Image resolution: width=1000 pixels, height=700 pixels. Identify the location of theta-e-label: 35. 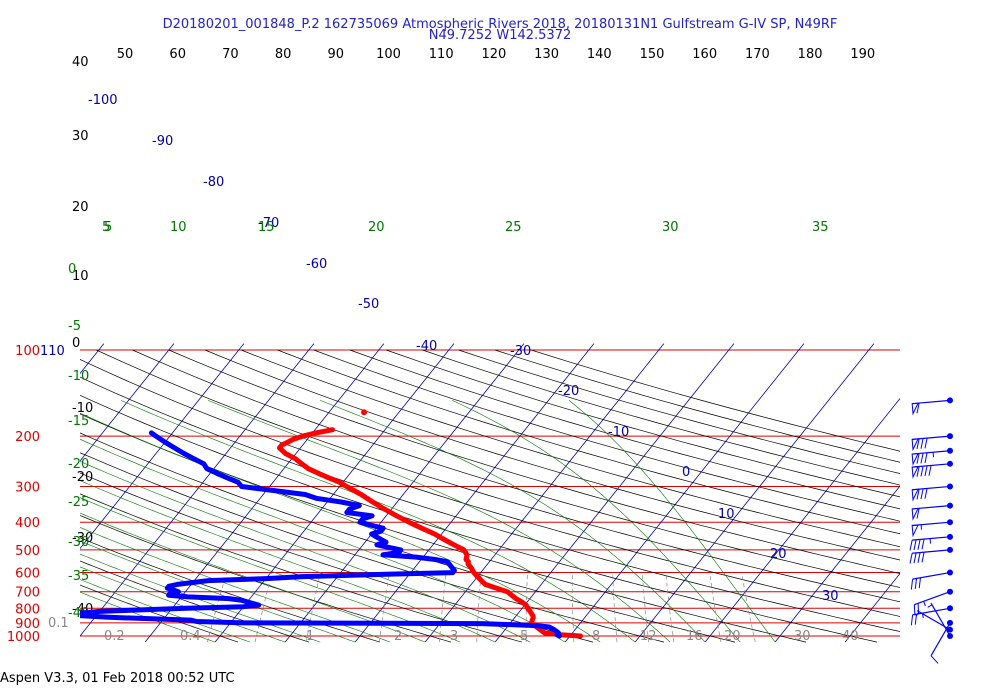
(820, 227).